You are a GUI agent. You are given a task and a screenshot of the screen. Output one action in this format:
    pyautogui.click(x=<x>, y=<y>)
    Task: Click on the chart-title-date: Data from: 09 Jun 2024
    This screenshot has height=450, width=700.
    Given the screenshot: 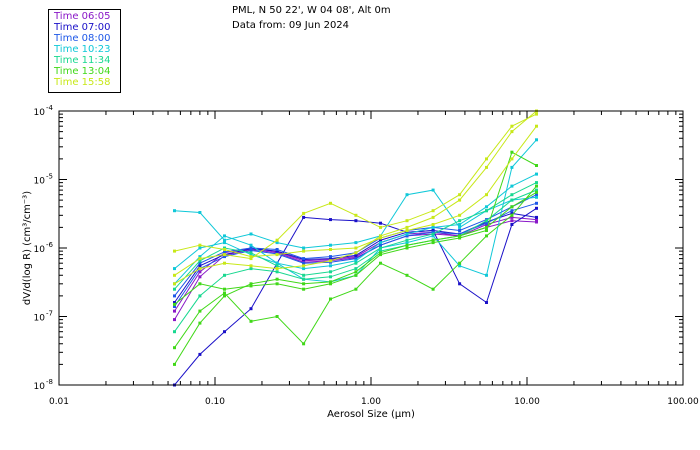 What is the action you would take?
    pyautogui.click(x=291, y=25)
    